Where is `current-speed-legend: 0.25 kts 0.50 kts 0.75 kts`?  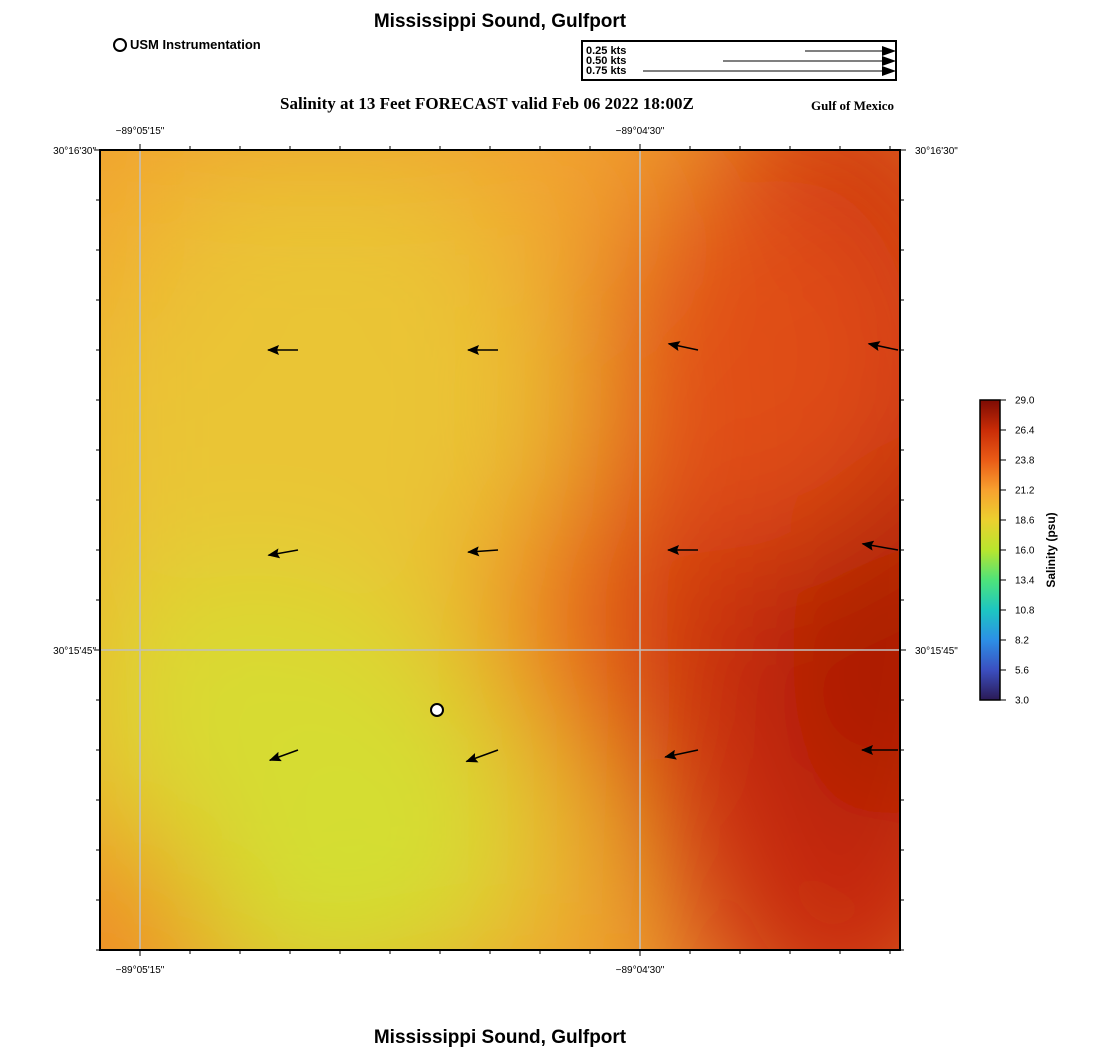 current-speed-legend: 0.25 kts 0.50 kts 0.75 kts is located at coordinates (739, 60).